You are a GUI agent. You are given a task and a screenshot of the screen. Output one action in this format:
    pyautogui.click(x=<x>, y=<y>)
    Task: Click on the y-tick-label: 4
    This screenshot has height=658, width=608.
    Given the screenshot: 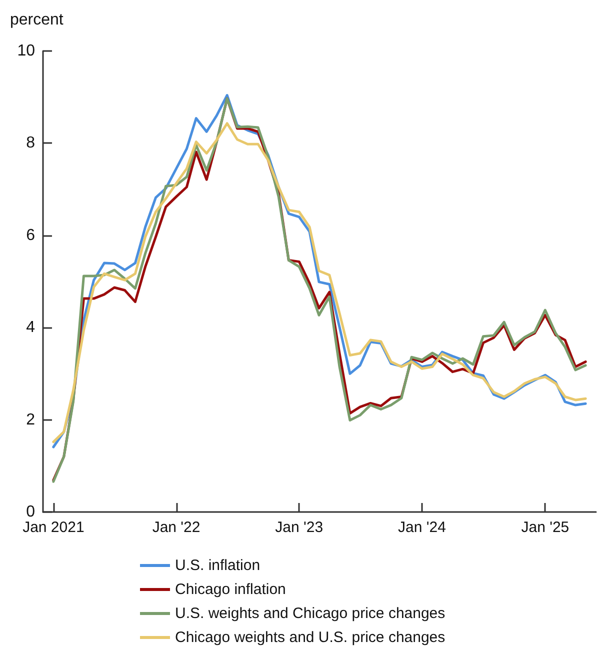 What is the action you would take?
    pyautogui.click(x=31, y=327)
    